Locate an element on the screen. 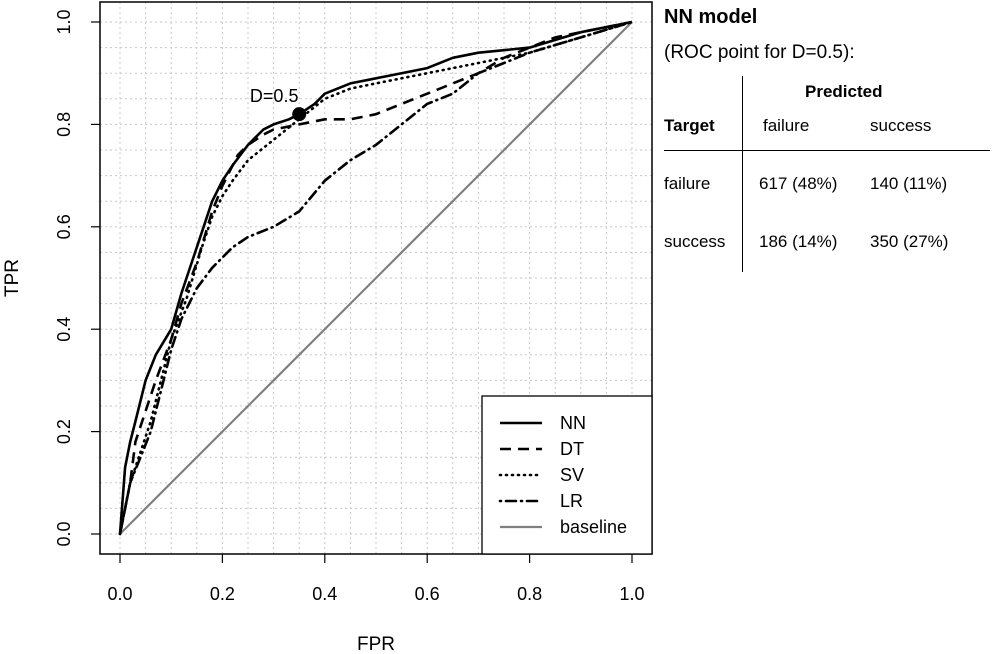 This screenshot has width=992, height=654. legend-label-lr: LR is located at coordinates (571, 501).